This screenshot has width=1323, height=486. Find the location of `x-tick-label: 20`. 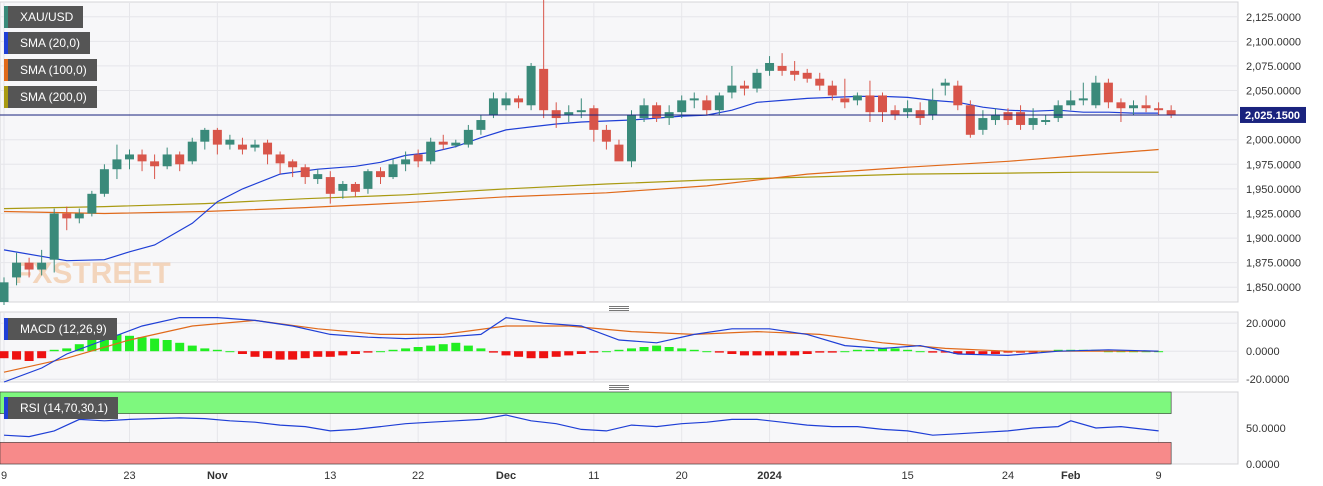

x-tick-label: 20 is located at coordinates (682, 476).